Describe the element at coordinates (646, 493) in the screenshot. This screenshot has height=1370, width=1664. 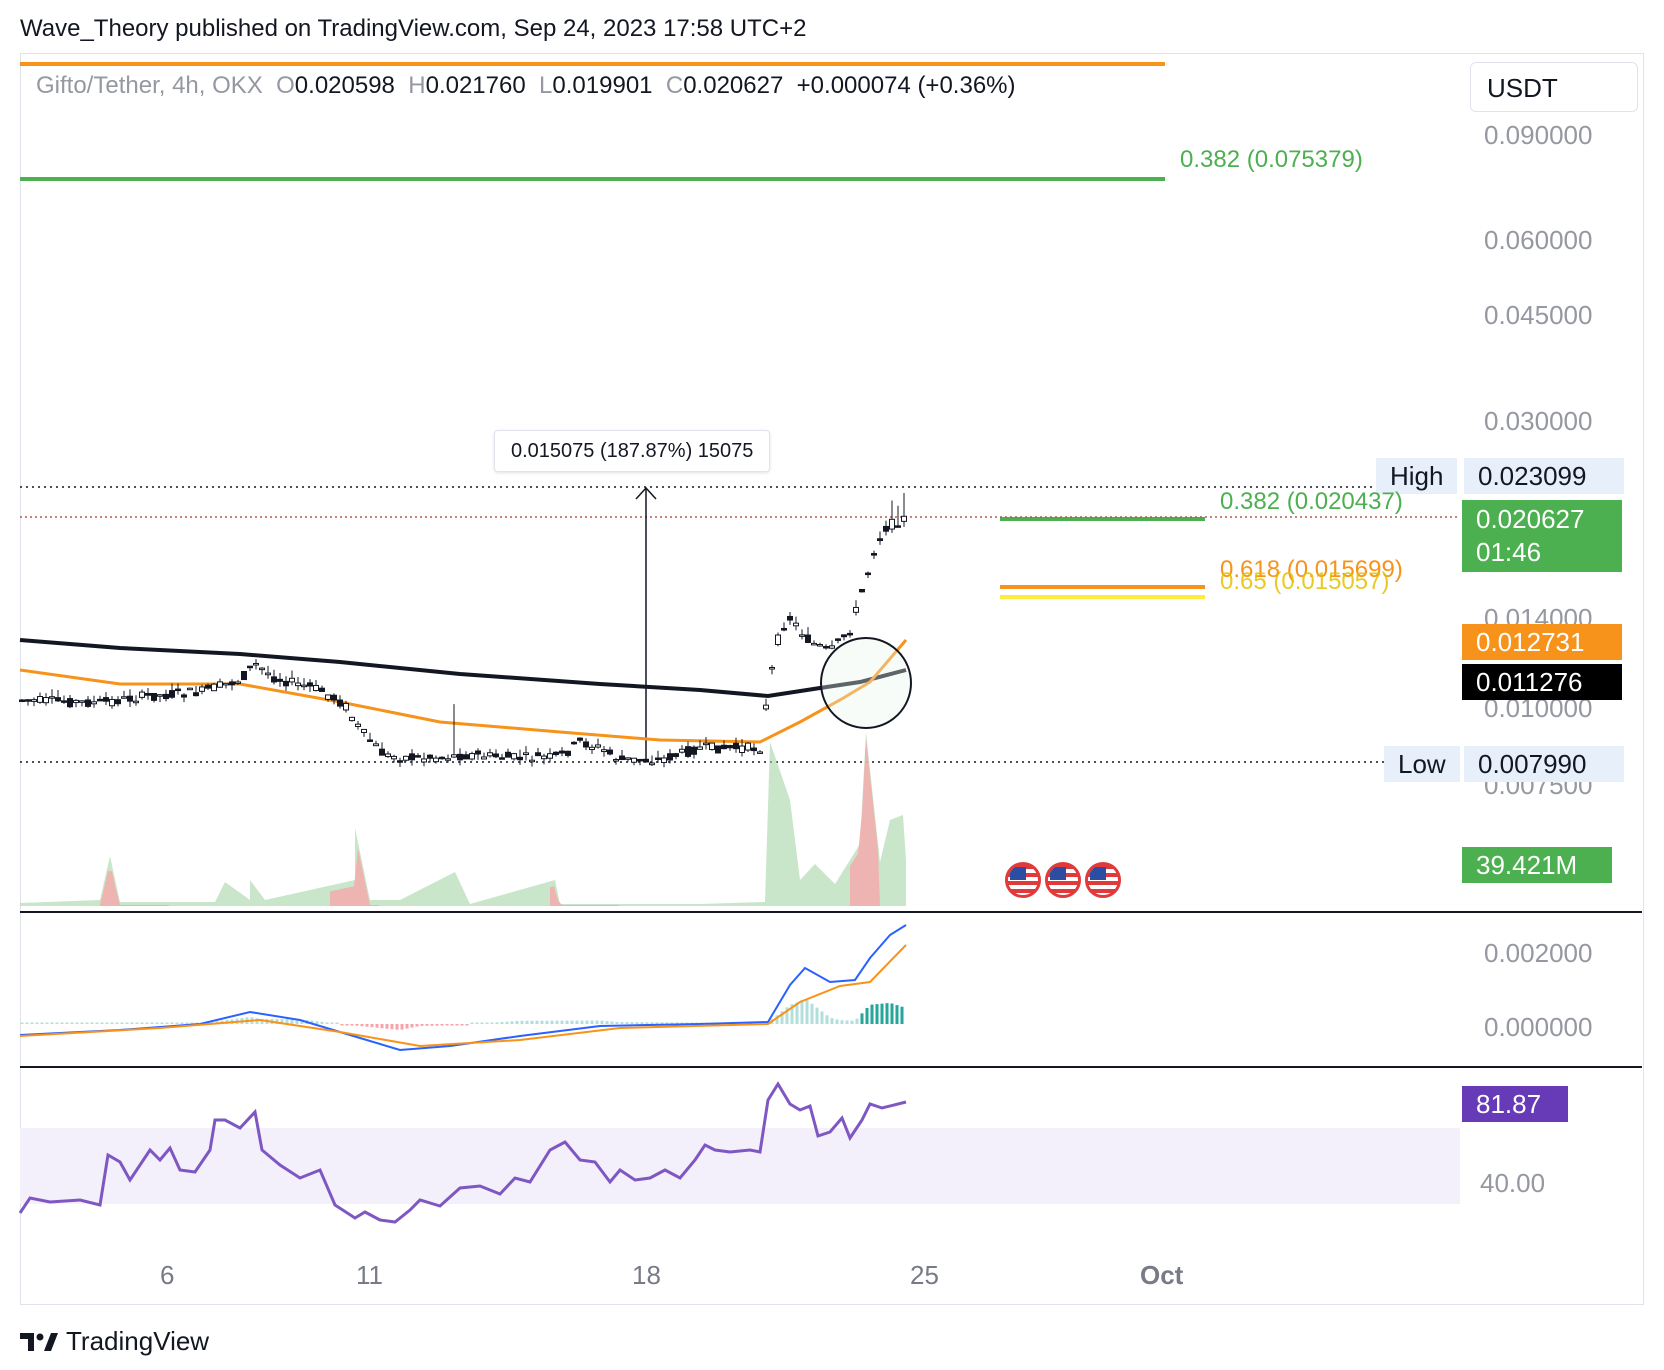
I see `measure-arrow-head` at that location.